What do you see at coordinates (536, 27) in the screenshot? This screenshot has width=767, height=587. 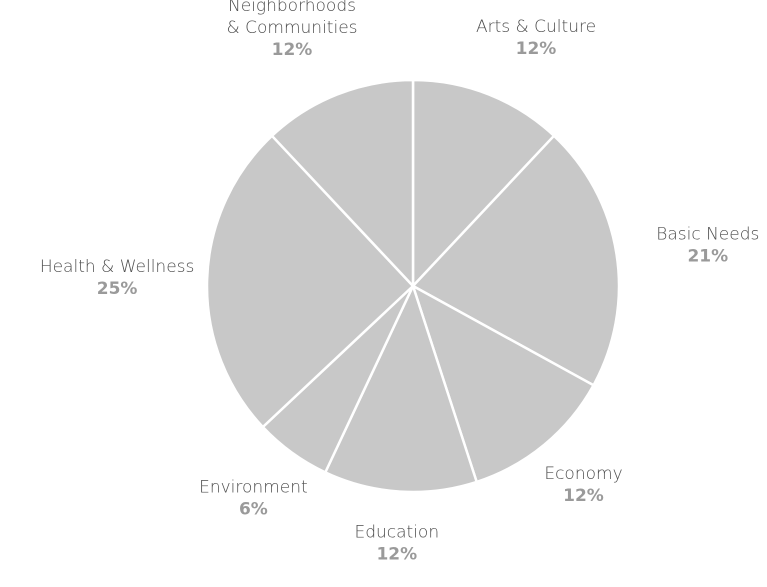 I see `category-label: Arts & Culture` at bounding box center [536, 27].